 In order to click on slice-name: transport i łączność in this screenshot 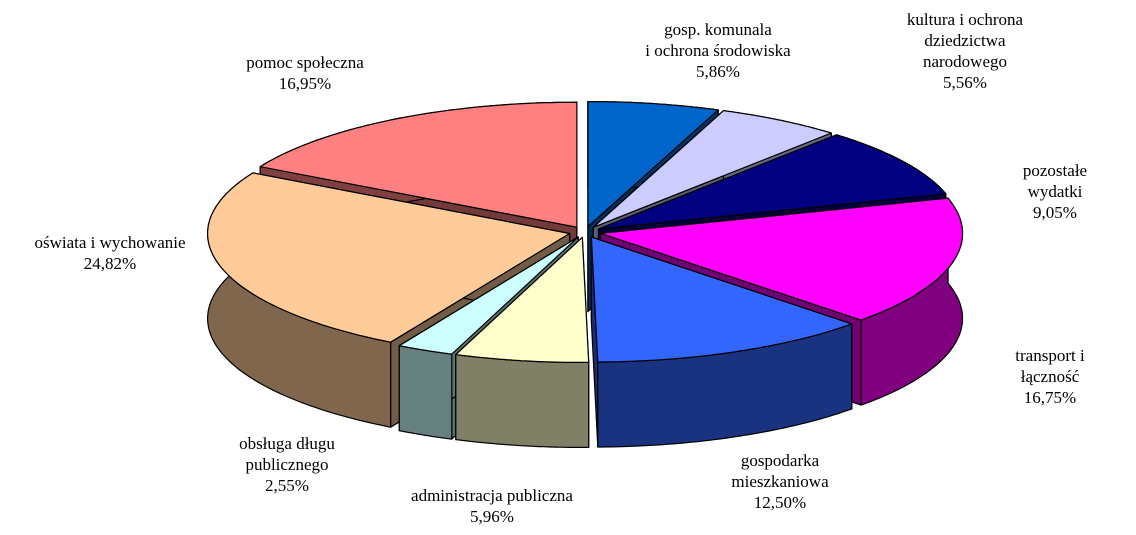, I will do `click(1050, 366)`.